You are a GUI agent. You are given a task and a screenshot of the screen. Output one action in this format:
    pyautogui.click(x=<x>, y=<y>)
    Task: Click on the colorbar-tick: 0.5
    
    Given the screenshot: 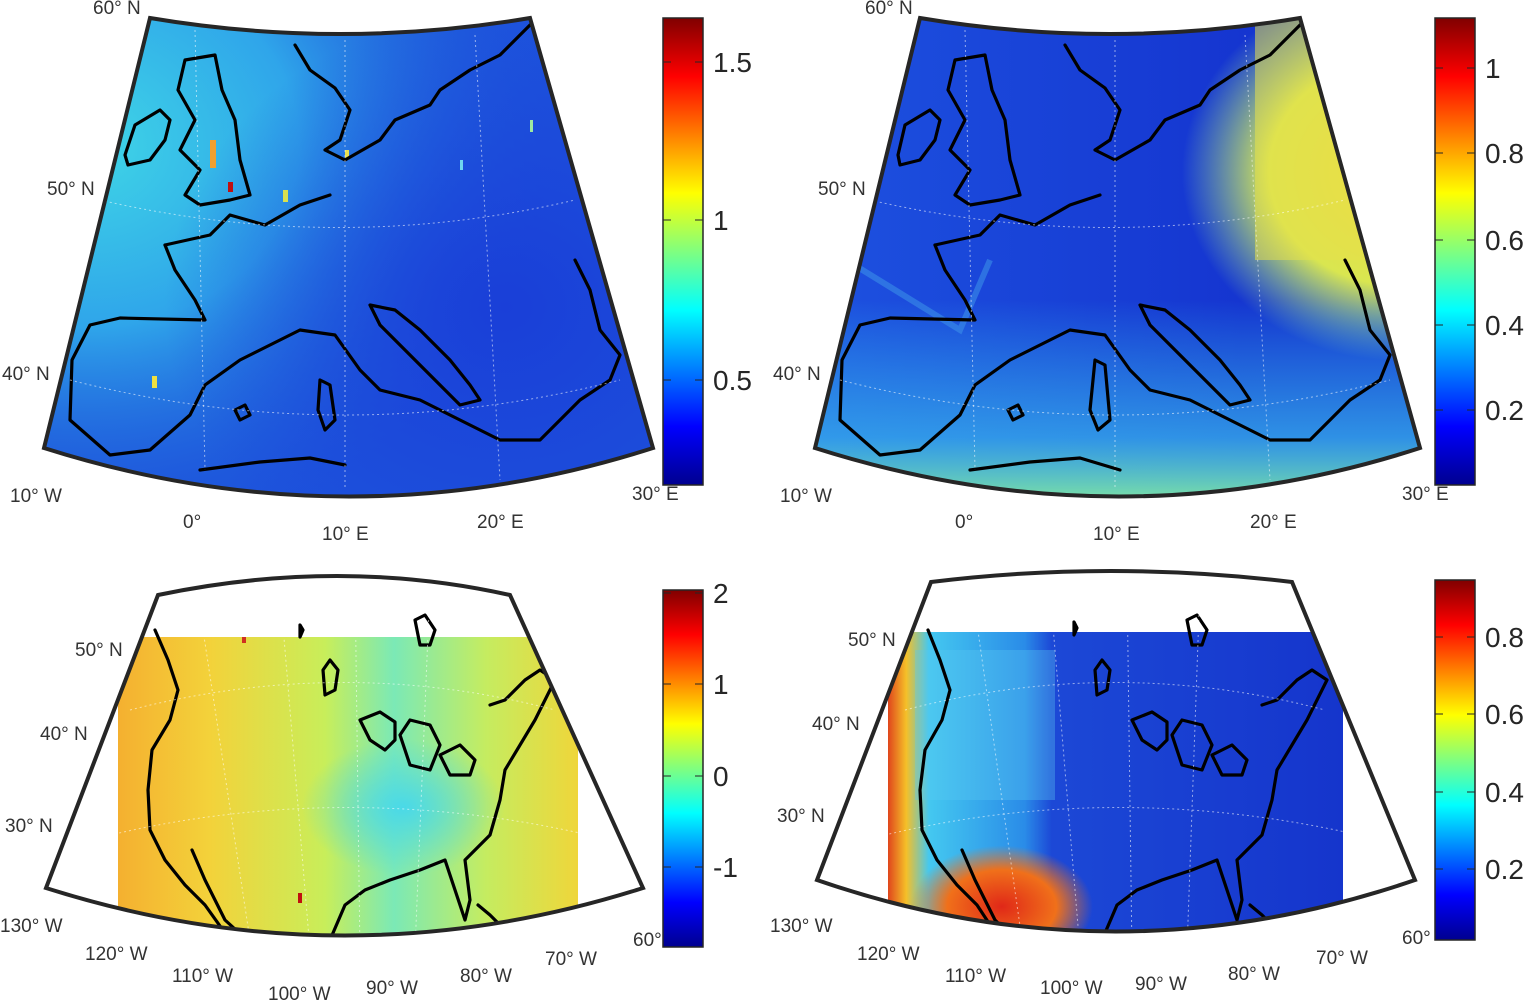 What is the action you would take?
    pyautogui.click(x=732, y=380)
    